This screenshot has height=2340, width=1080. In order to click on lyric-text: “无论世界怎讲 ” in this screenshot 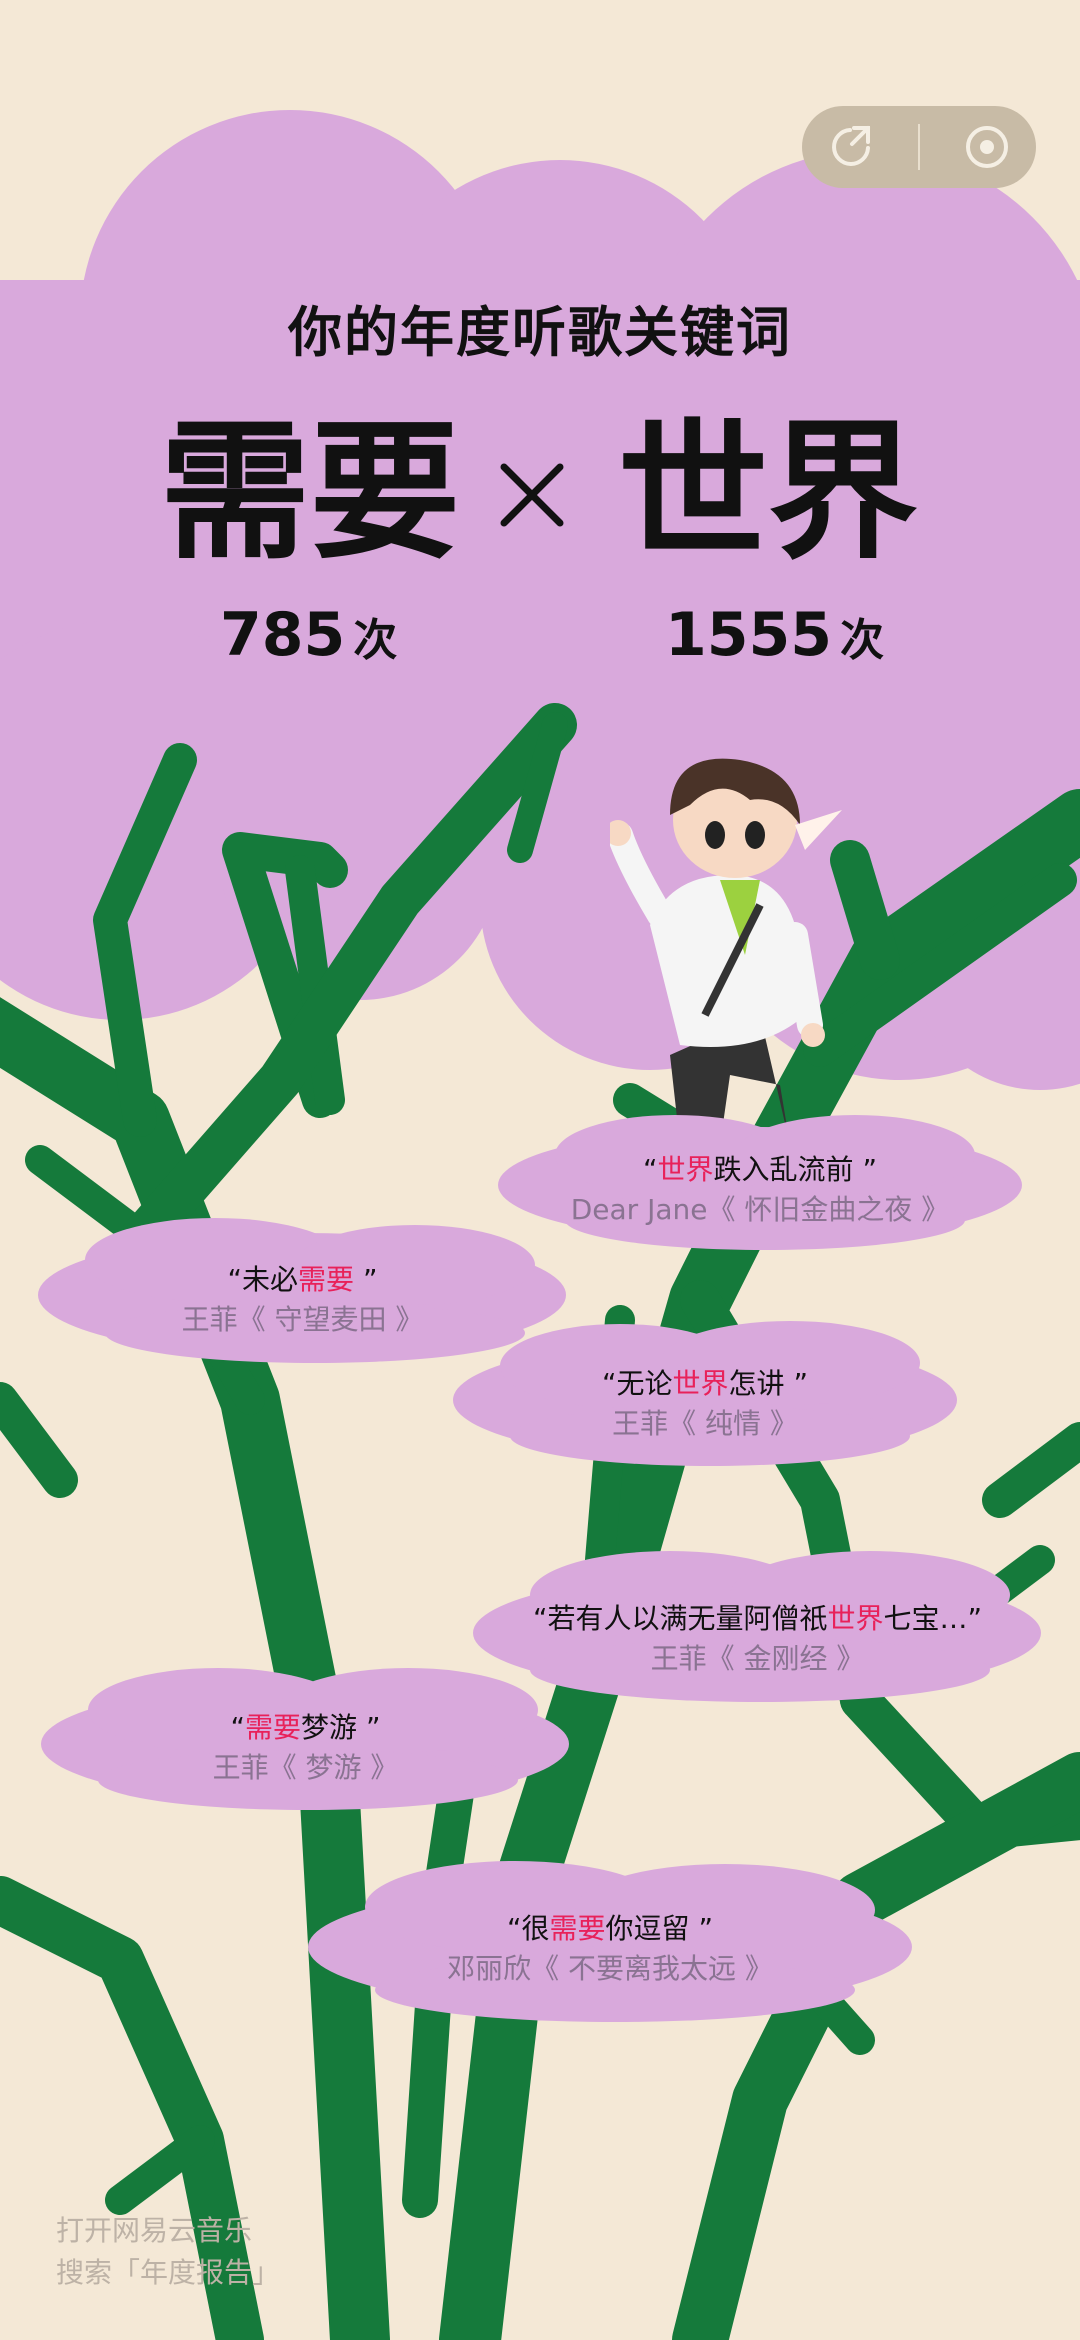, I will do `click(705, 1383)`.